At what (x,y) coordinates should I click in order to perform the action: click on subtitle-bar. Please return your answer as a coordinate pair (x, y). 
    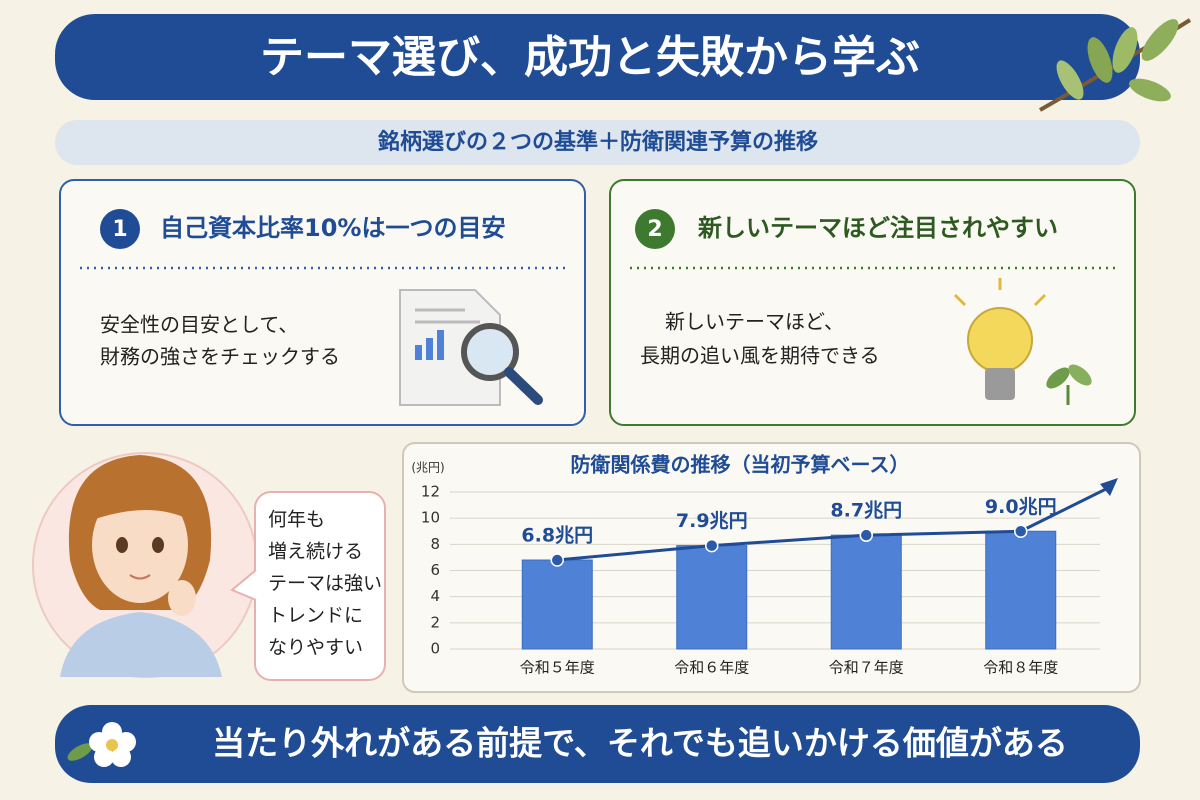
    Looking at the image, I should click on (597, 142).